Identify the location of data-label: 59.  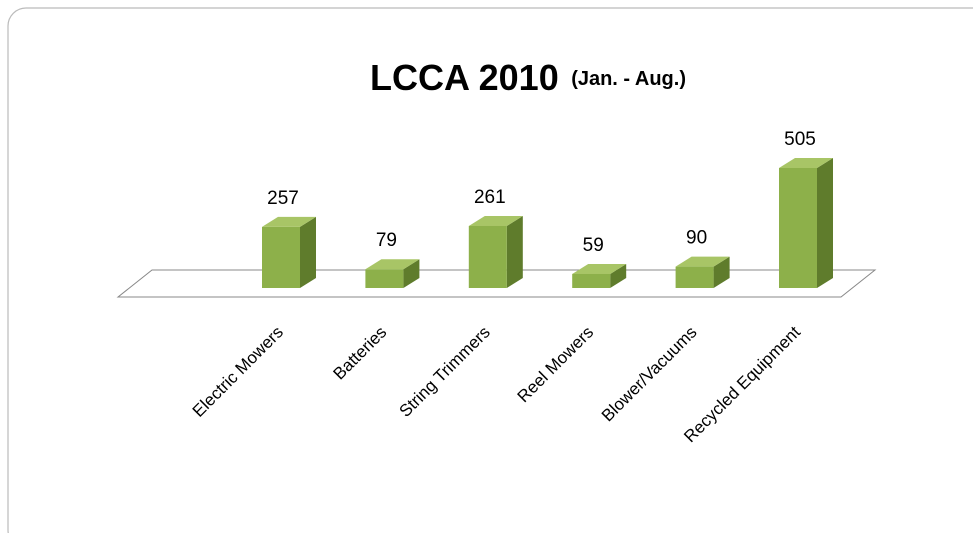
(593, 245).